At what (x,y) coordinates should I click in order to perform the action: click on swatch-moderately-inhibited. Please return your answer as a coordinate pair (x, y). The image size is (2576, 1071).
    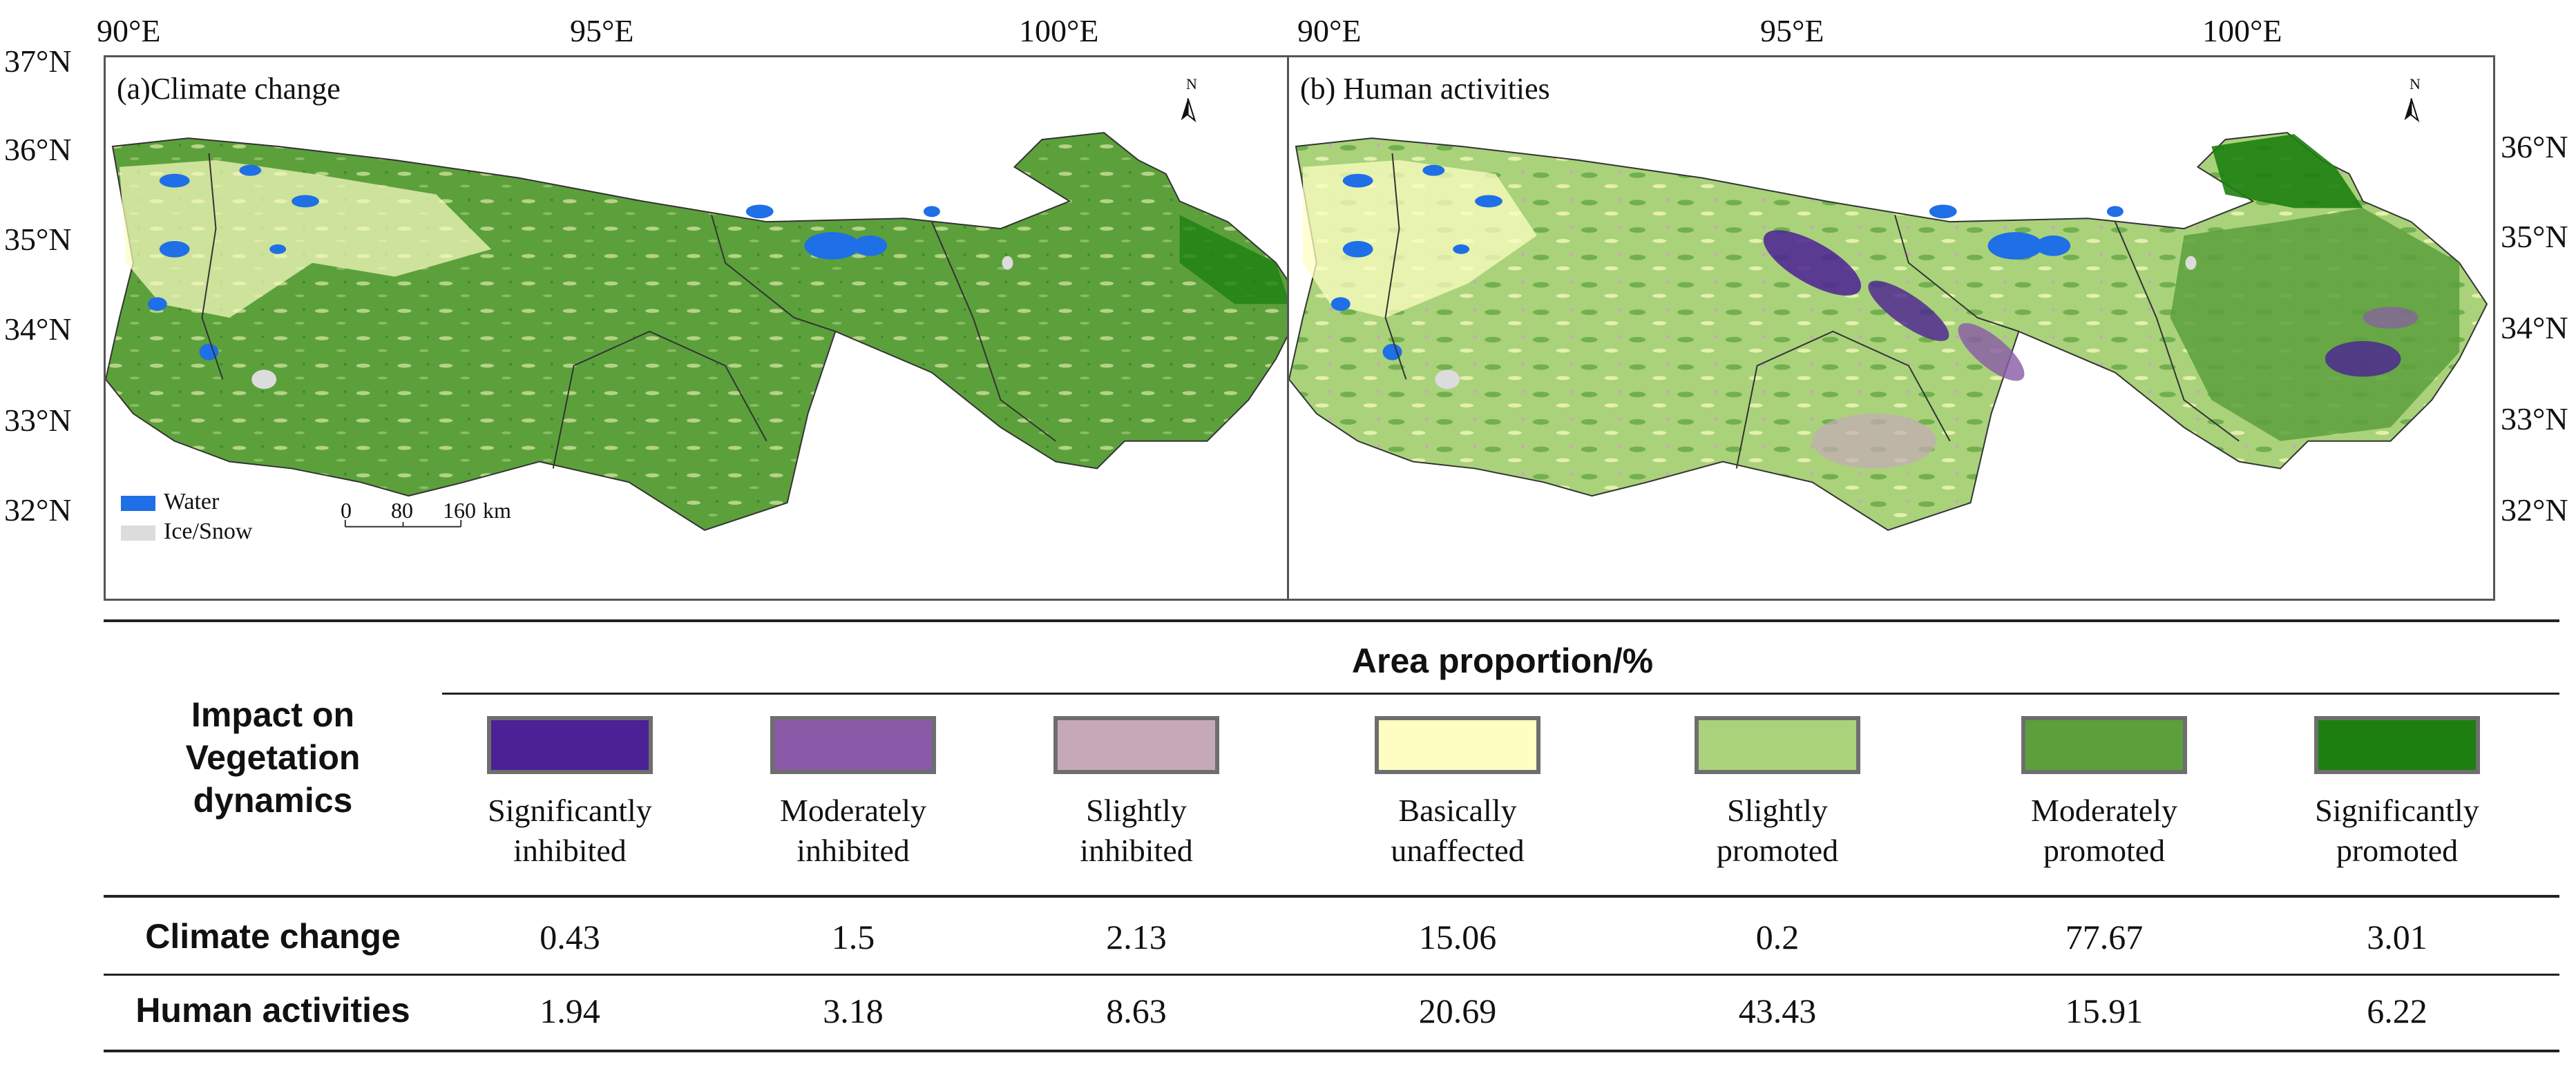
    Looking at the image, I should click on (853, 745).